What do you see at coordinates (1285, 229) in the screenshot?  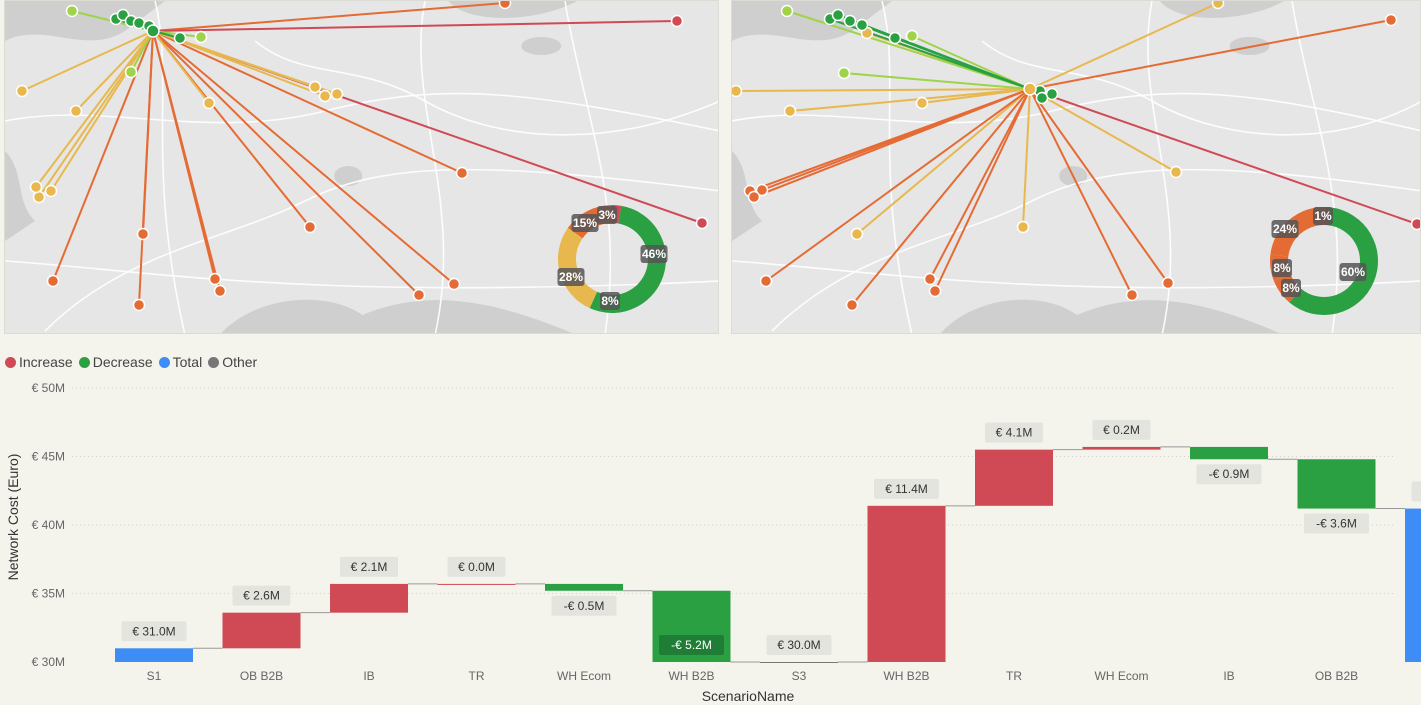 I see `donut-label: 24%` at bounding box center [1285, 229].